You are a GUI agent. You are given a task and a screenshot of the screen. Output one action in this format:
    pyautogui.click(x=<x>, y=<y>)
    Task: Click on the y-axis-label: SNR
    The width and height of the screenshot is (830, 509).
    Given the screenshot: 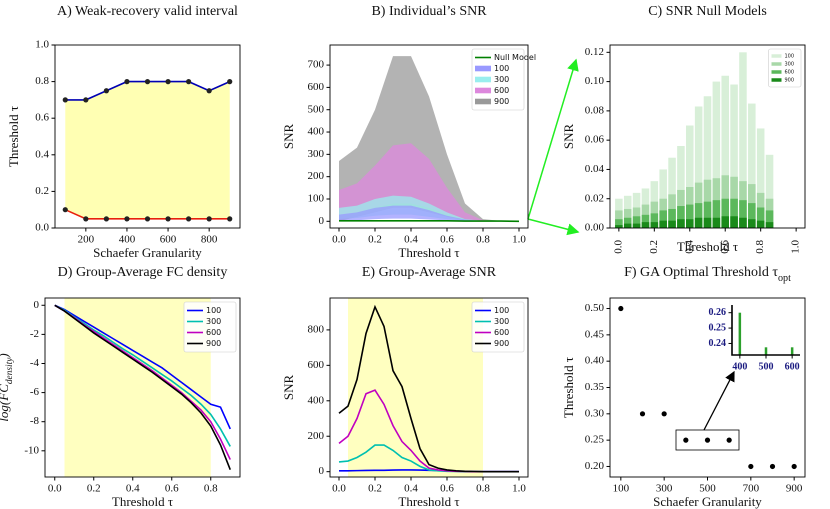 What is the action you would take?
    pyautogui.click(x=288, y=137)
    